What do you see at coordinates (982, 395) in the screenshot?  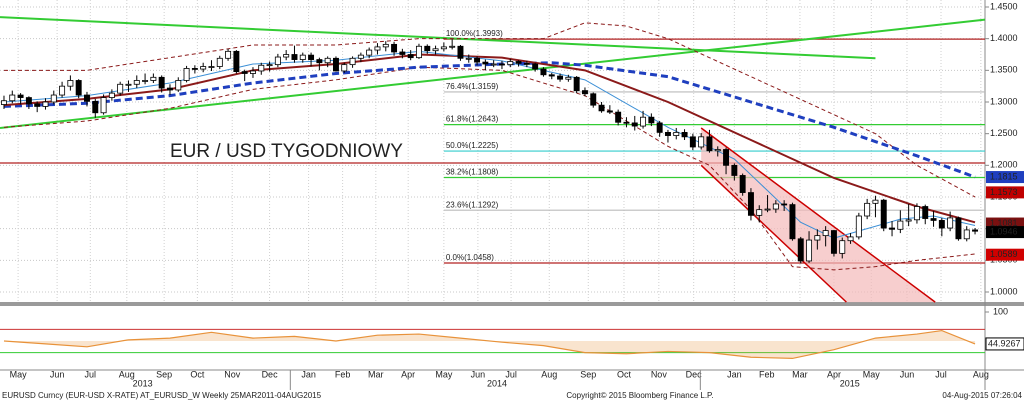 I see `footer-right: 04-Aug-2015 07:26:04` at bounding box center [982, 395].